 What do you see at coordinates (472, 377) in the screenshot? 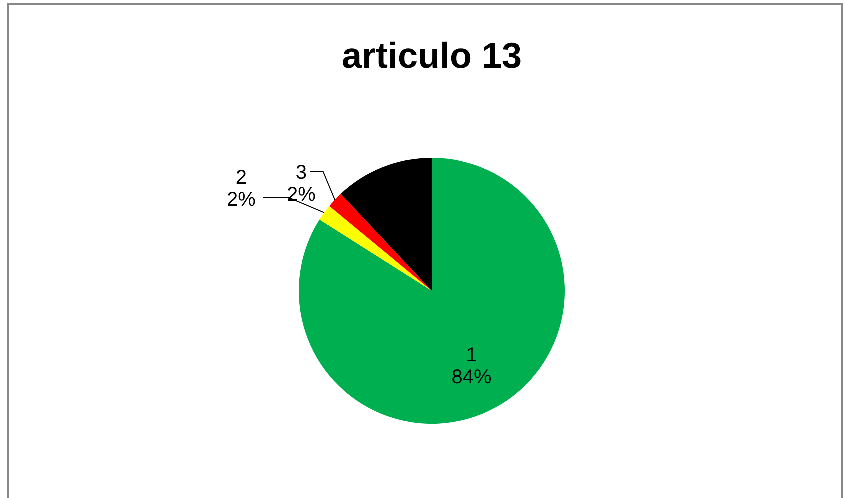
I see `data-label: 84%` at bounding box center [472, 377].